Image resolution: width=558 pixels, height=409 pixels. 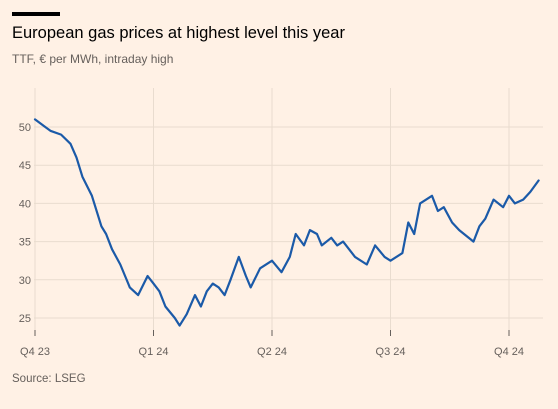 What do you see at coordinates (509, 352) in the screenshot?
I see `x-tick-label: Q4 24` at bounding box center [509, 352].